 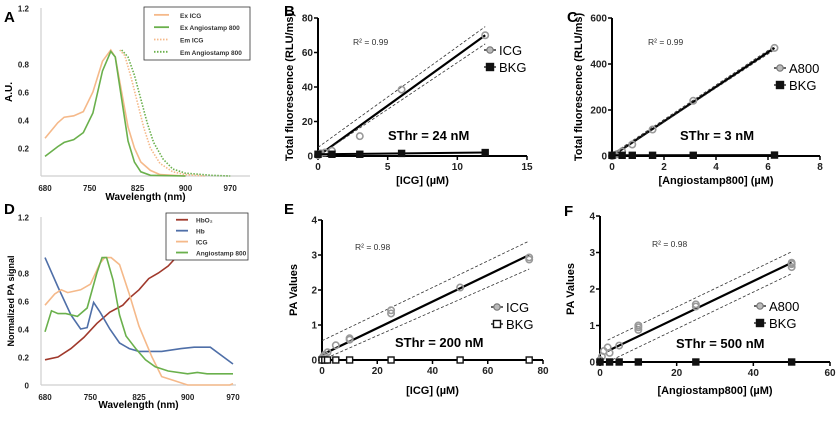 I want to click on y-tick-label: 60, so click(x=308, y=53).